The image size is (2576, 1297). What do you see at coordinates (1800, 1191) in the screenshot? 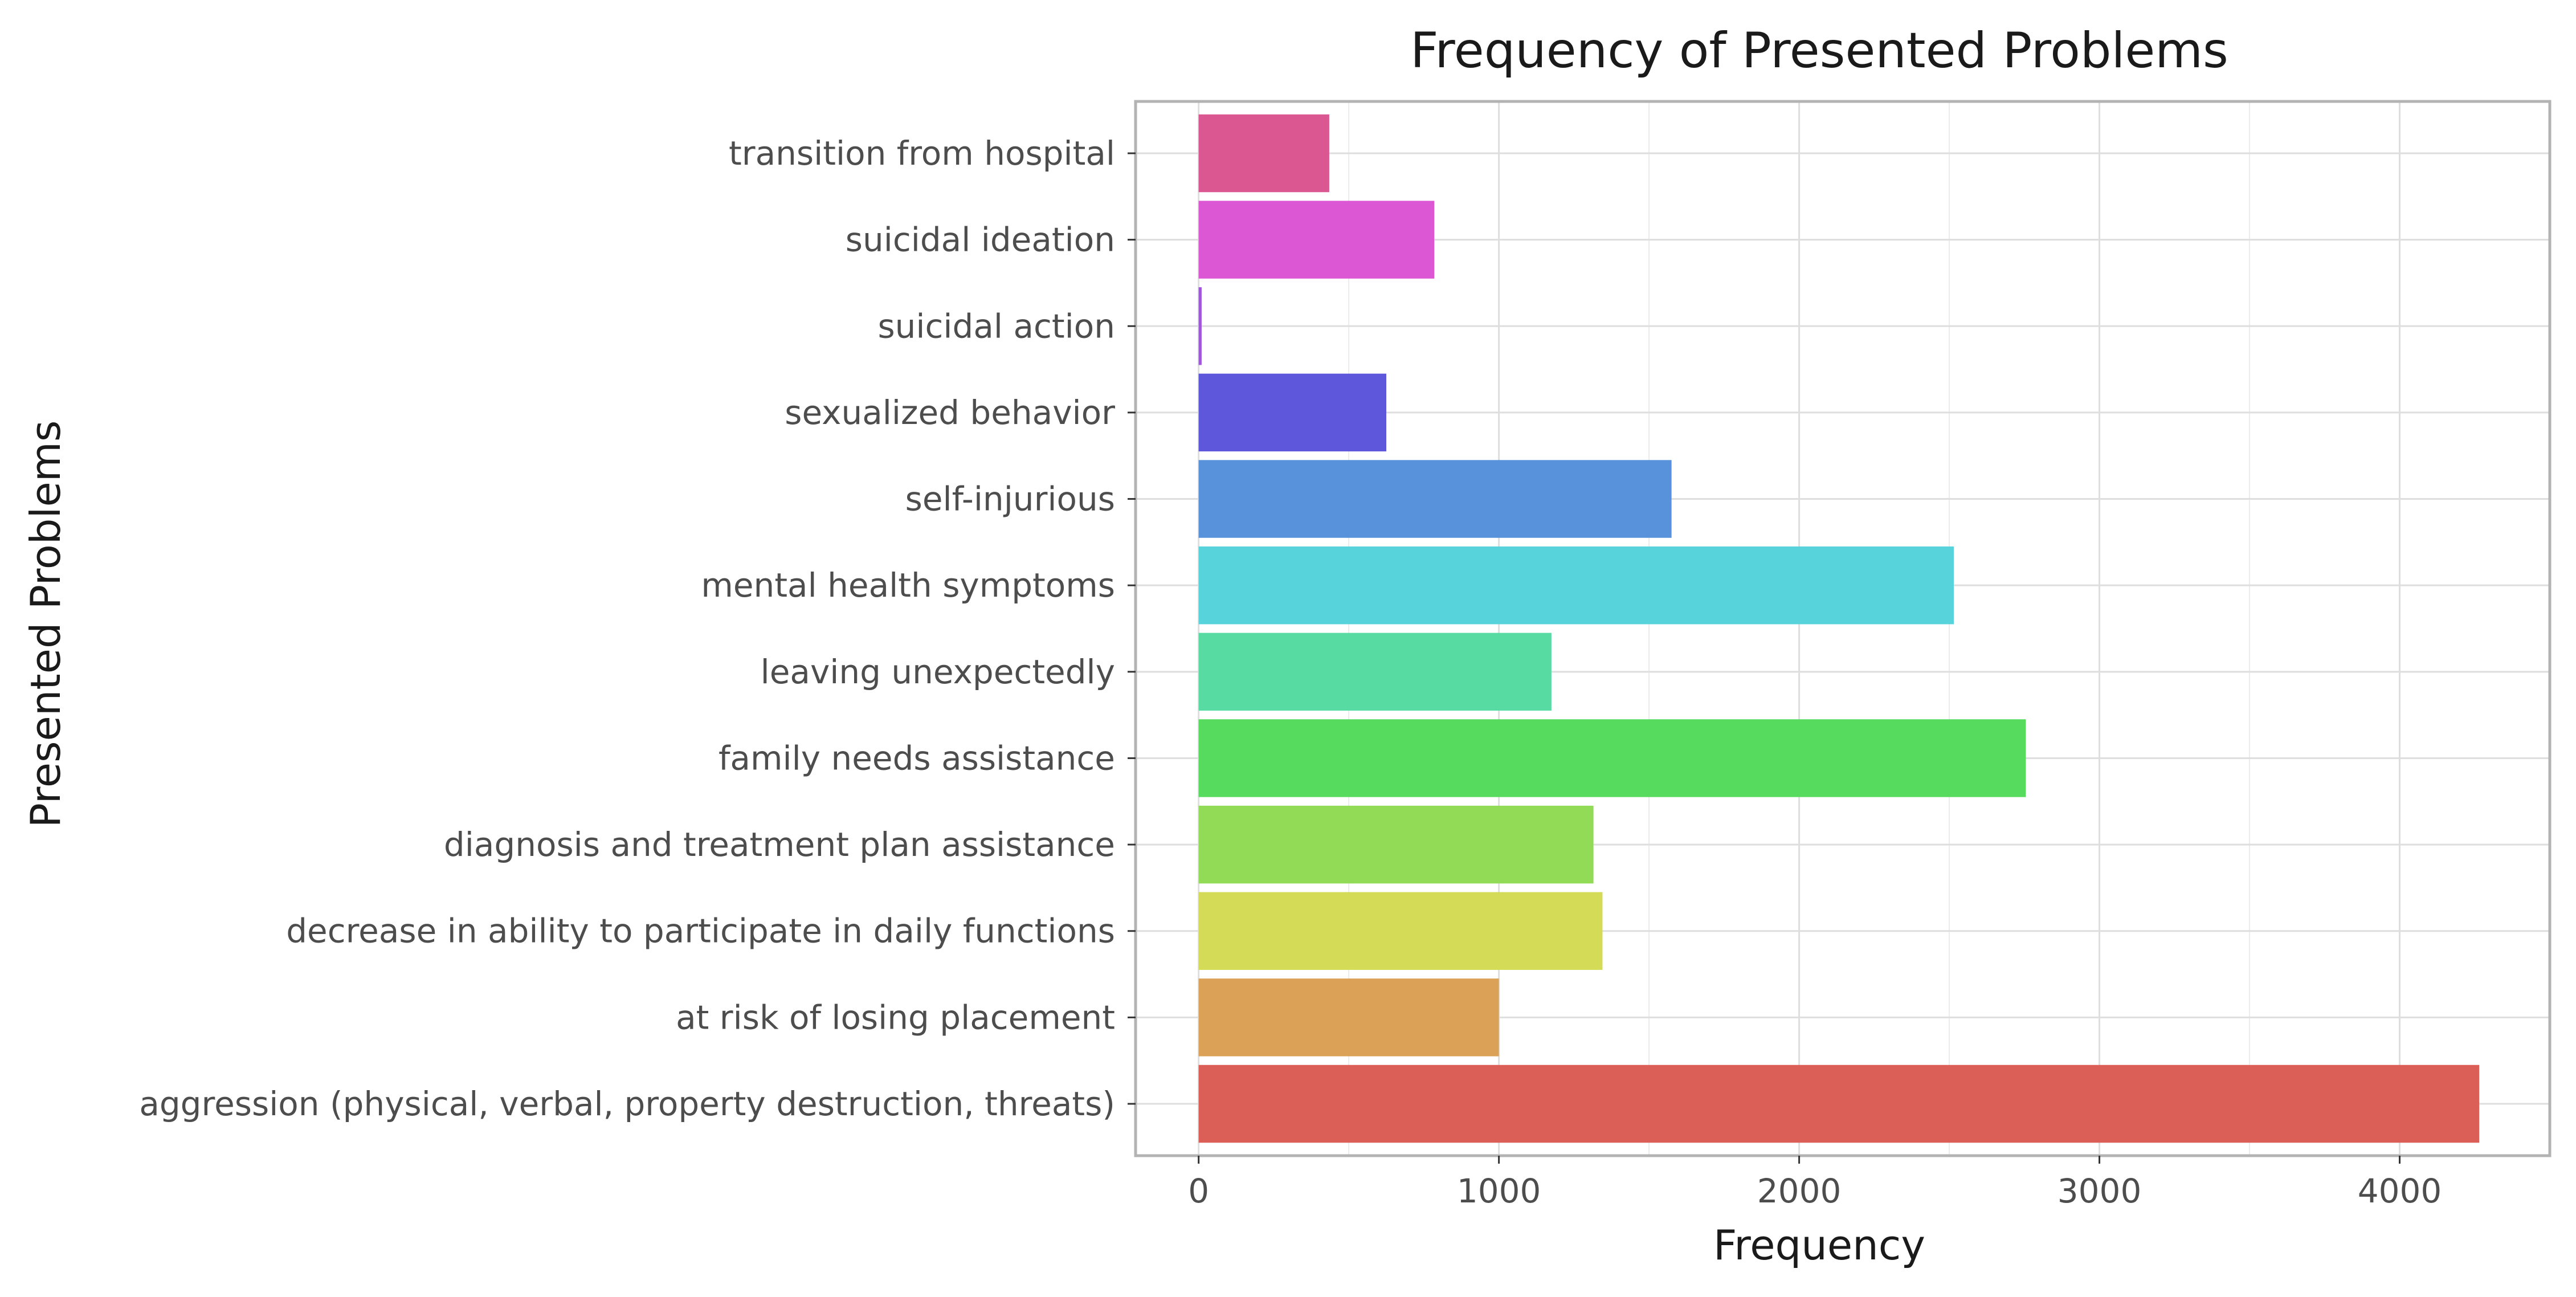
I see `x-tick-label: 2000` at bounding box center [1800, 1191].